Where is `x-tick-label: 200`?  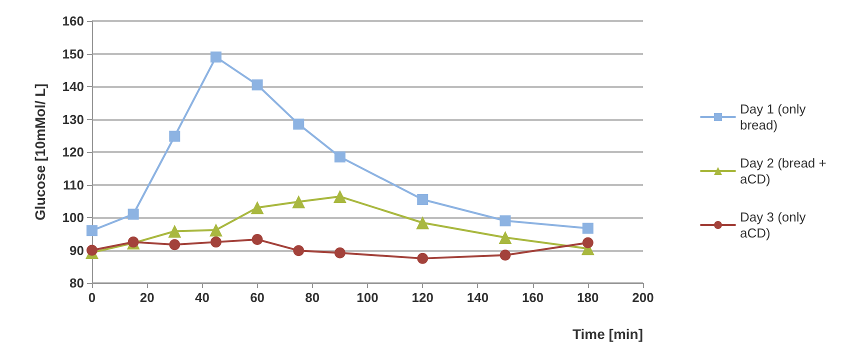
x-tick-label: 200 is located at coordinates (643, 297).